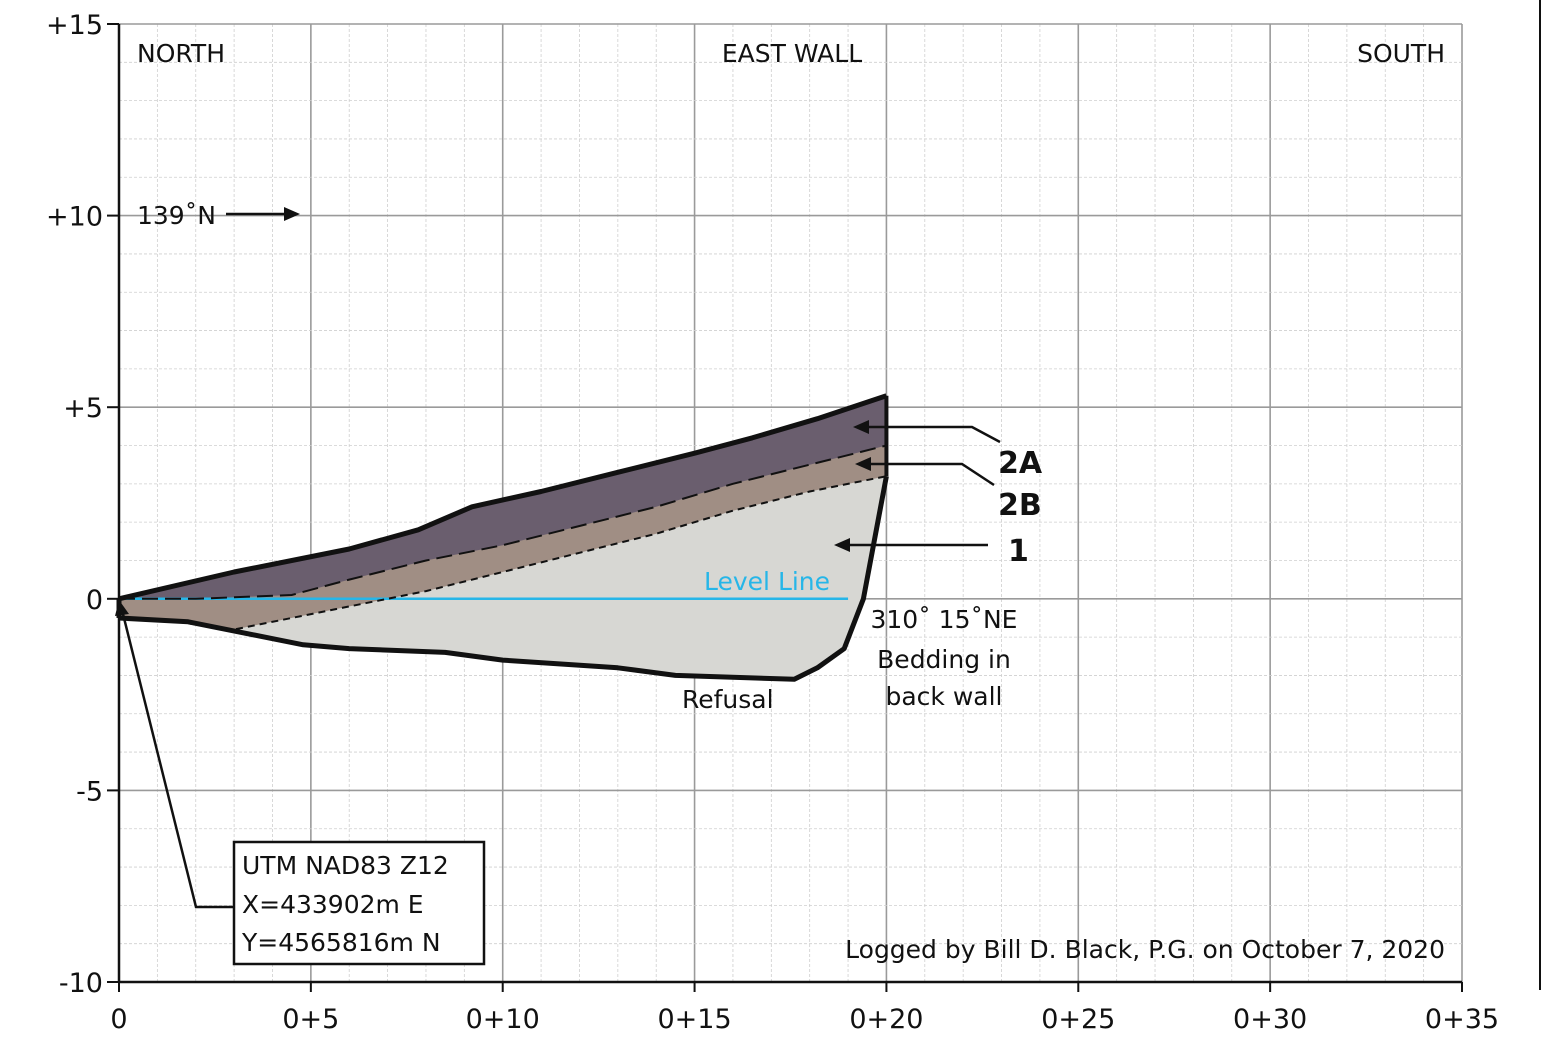  Describe the element at coordinates (122, 608) in the screenshot. I see `location-leader-head` at that location.